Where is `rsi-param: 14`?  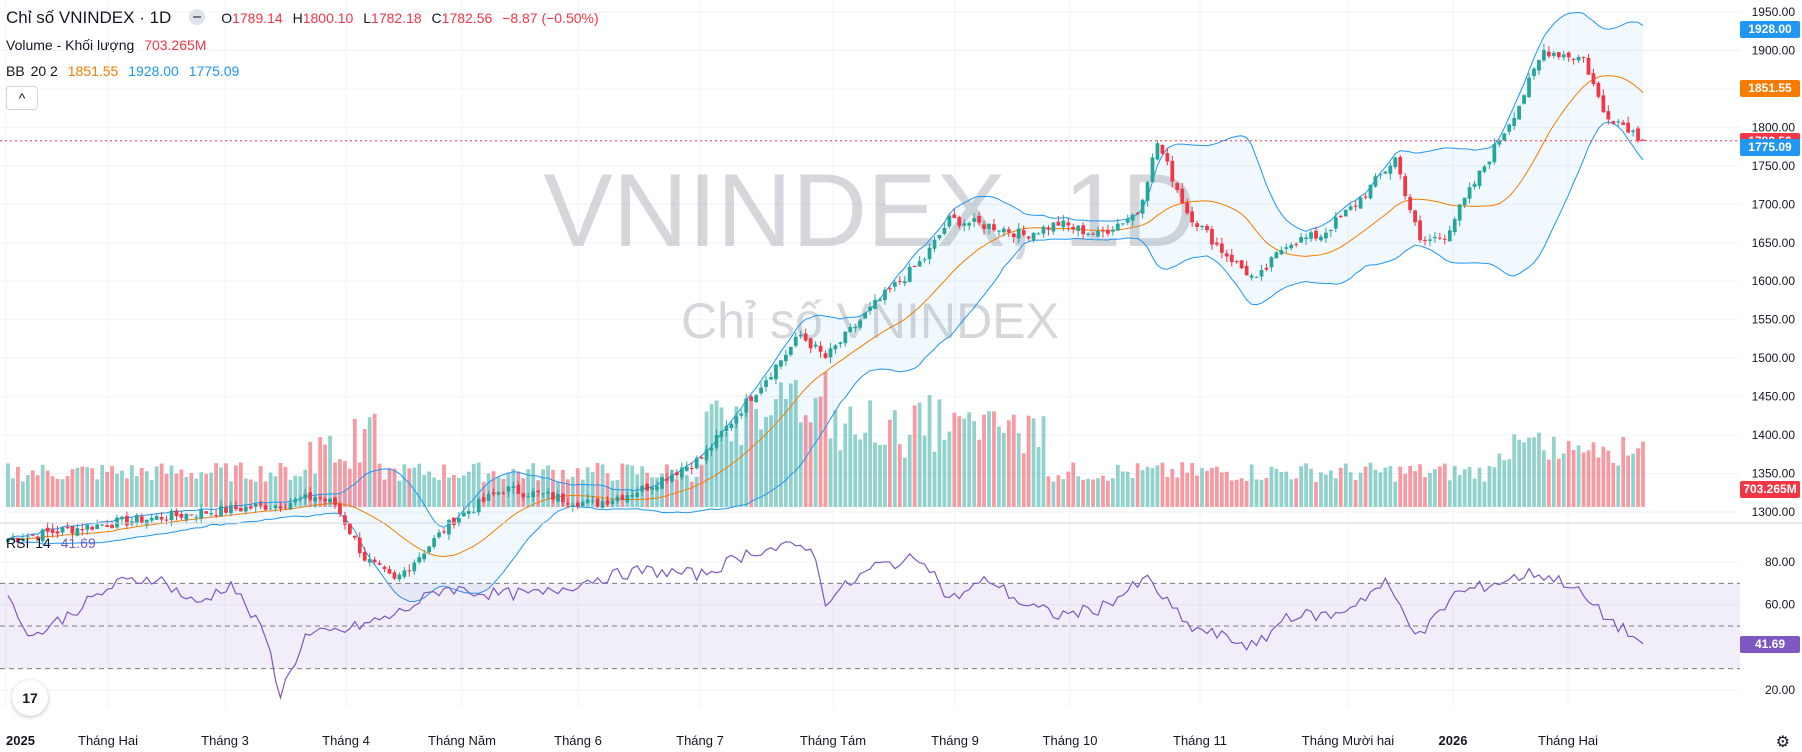 rsi-param: 14 is located at coordinates (43, 543).